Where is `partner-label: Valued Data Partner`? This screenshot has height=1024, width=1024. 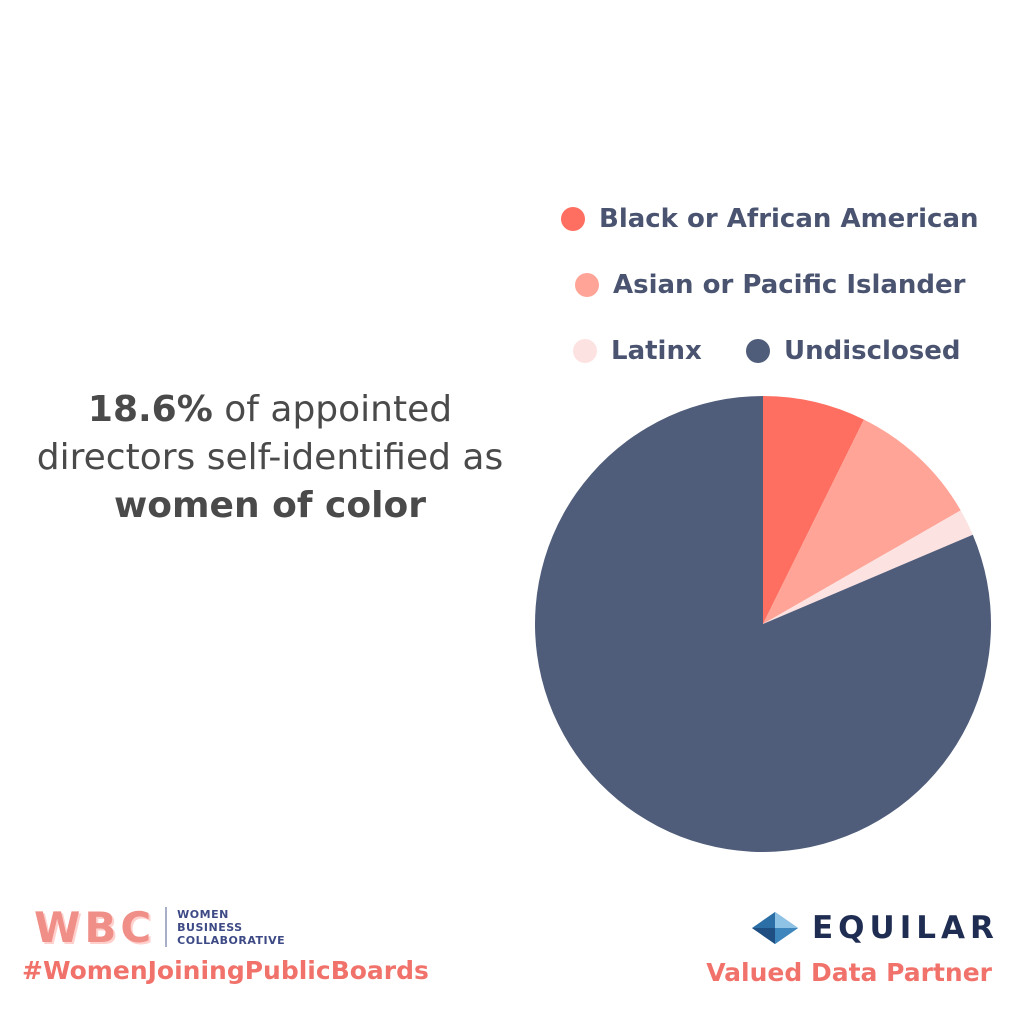
partner-label: Valued Data Partner is located at coordinates (849, 972).